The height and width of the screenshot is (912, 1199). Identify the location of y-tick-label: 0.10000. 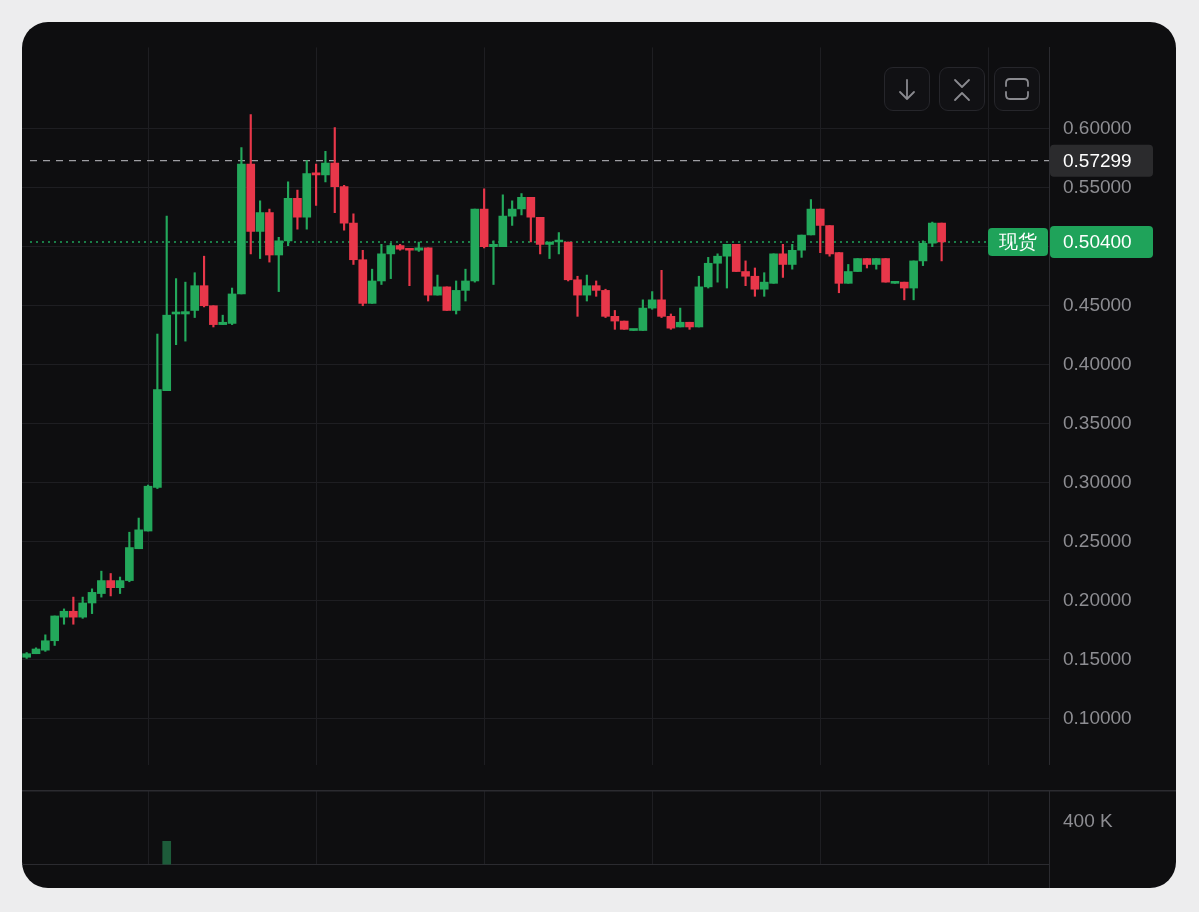
(1097, 717).